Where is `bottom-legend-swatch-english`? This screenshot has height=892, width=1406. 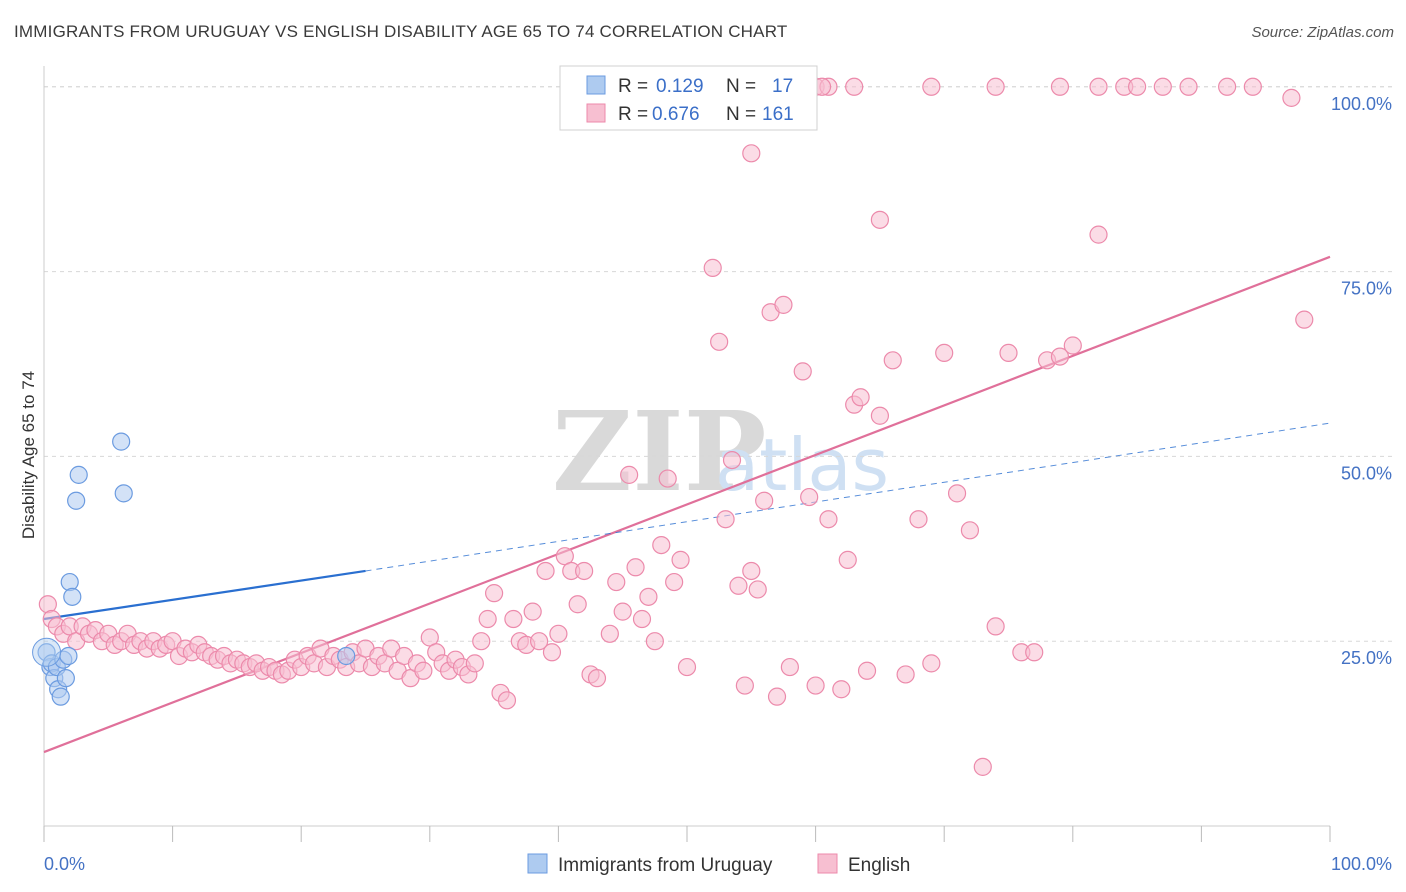
bottom-legend-swatch-english is located at coordinates (827, 863).